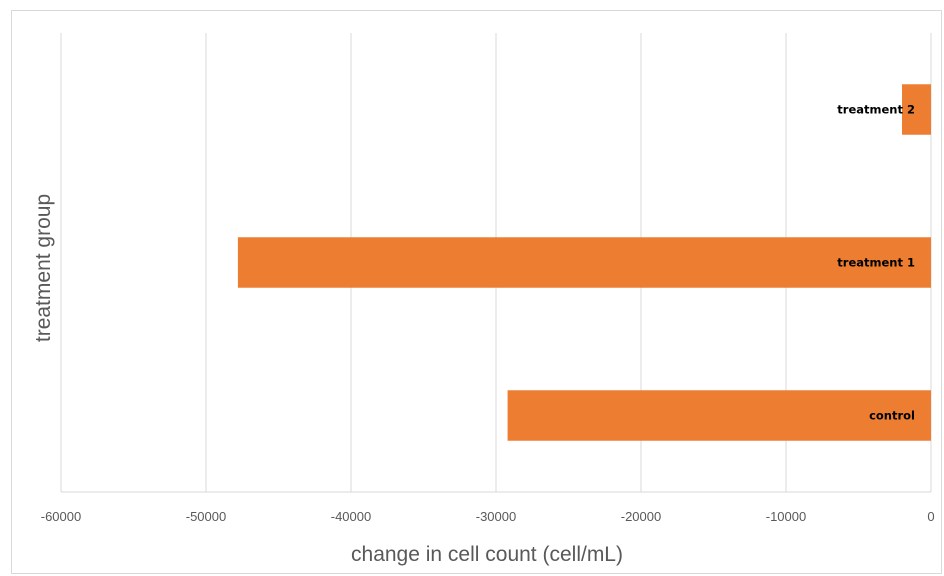  What do you see at coordinates (892, 416) in the screenshot?
I see `data-label-control: control` at bounding box center [892, 416].